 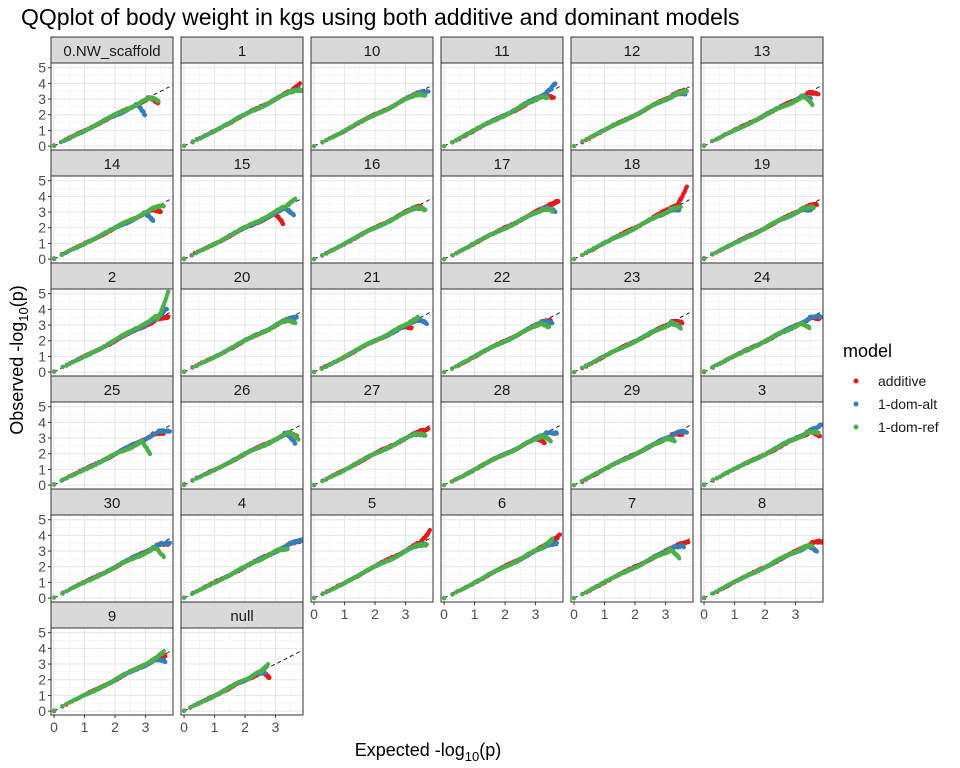 I want to click on facet-strip-label: 2, so click(x=112, y=277).